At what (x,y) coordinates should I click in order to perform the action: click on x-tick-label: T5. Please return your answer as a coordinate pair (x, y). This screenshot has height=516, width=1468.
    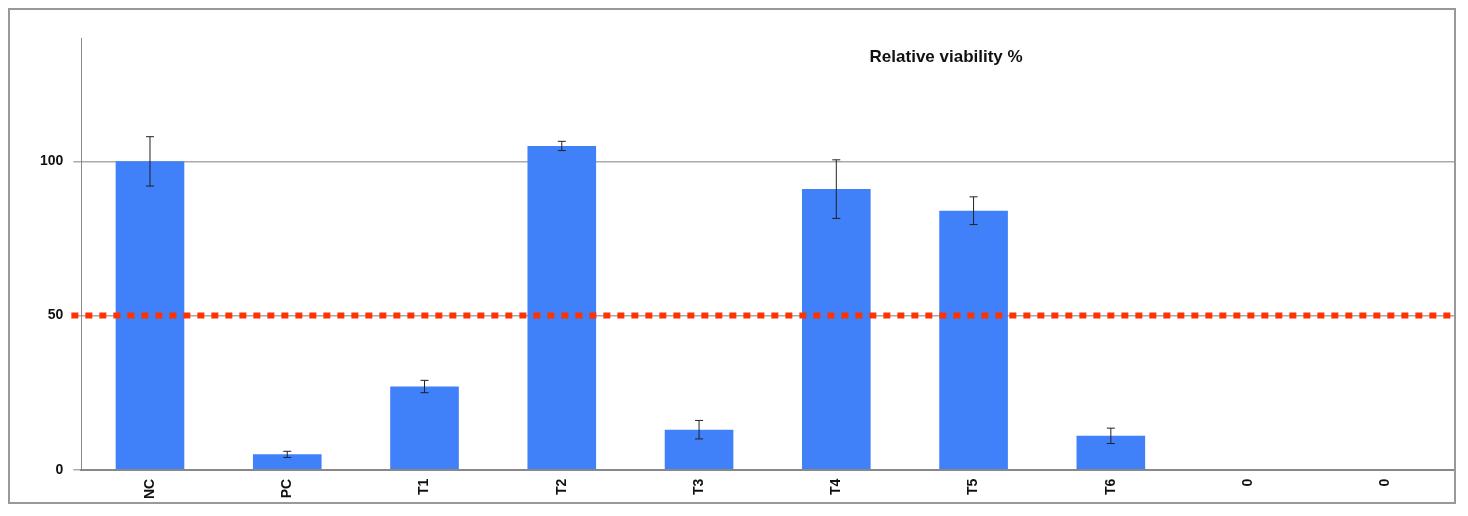
    Looking at the image, I should click on (972, 487).